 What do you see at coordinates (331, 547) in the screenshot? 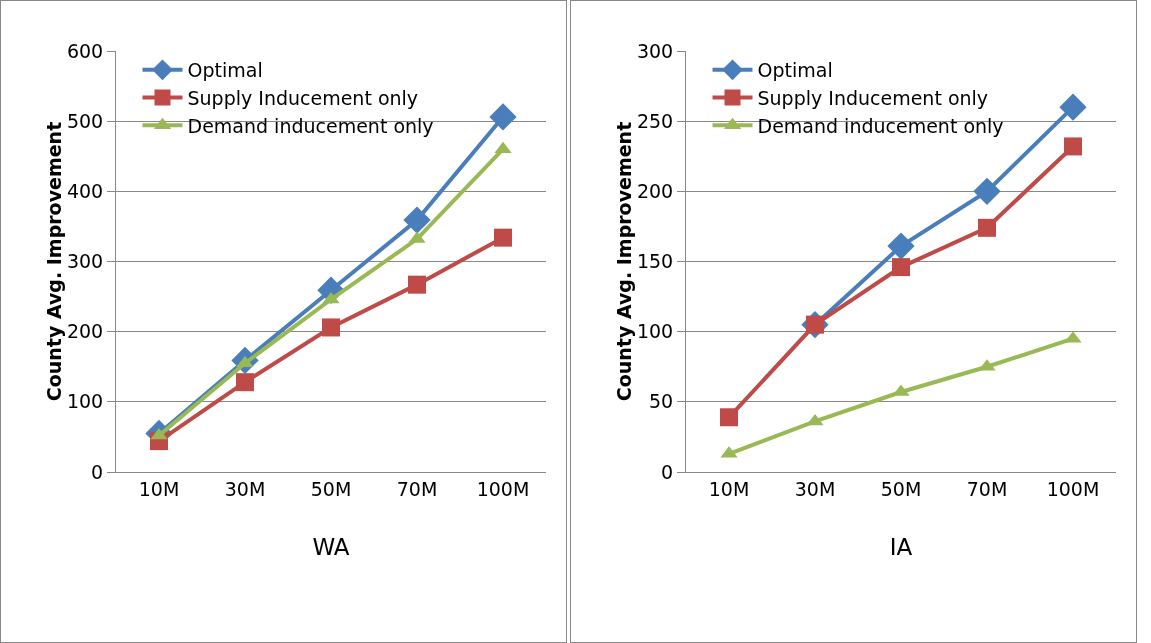
I see `x-axis-title: WA` at bounding box center [331, 547].